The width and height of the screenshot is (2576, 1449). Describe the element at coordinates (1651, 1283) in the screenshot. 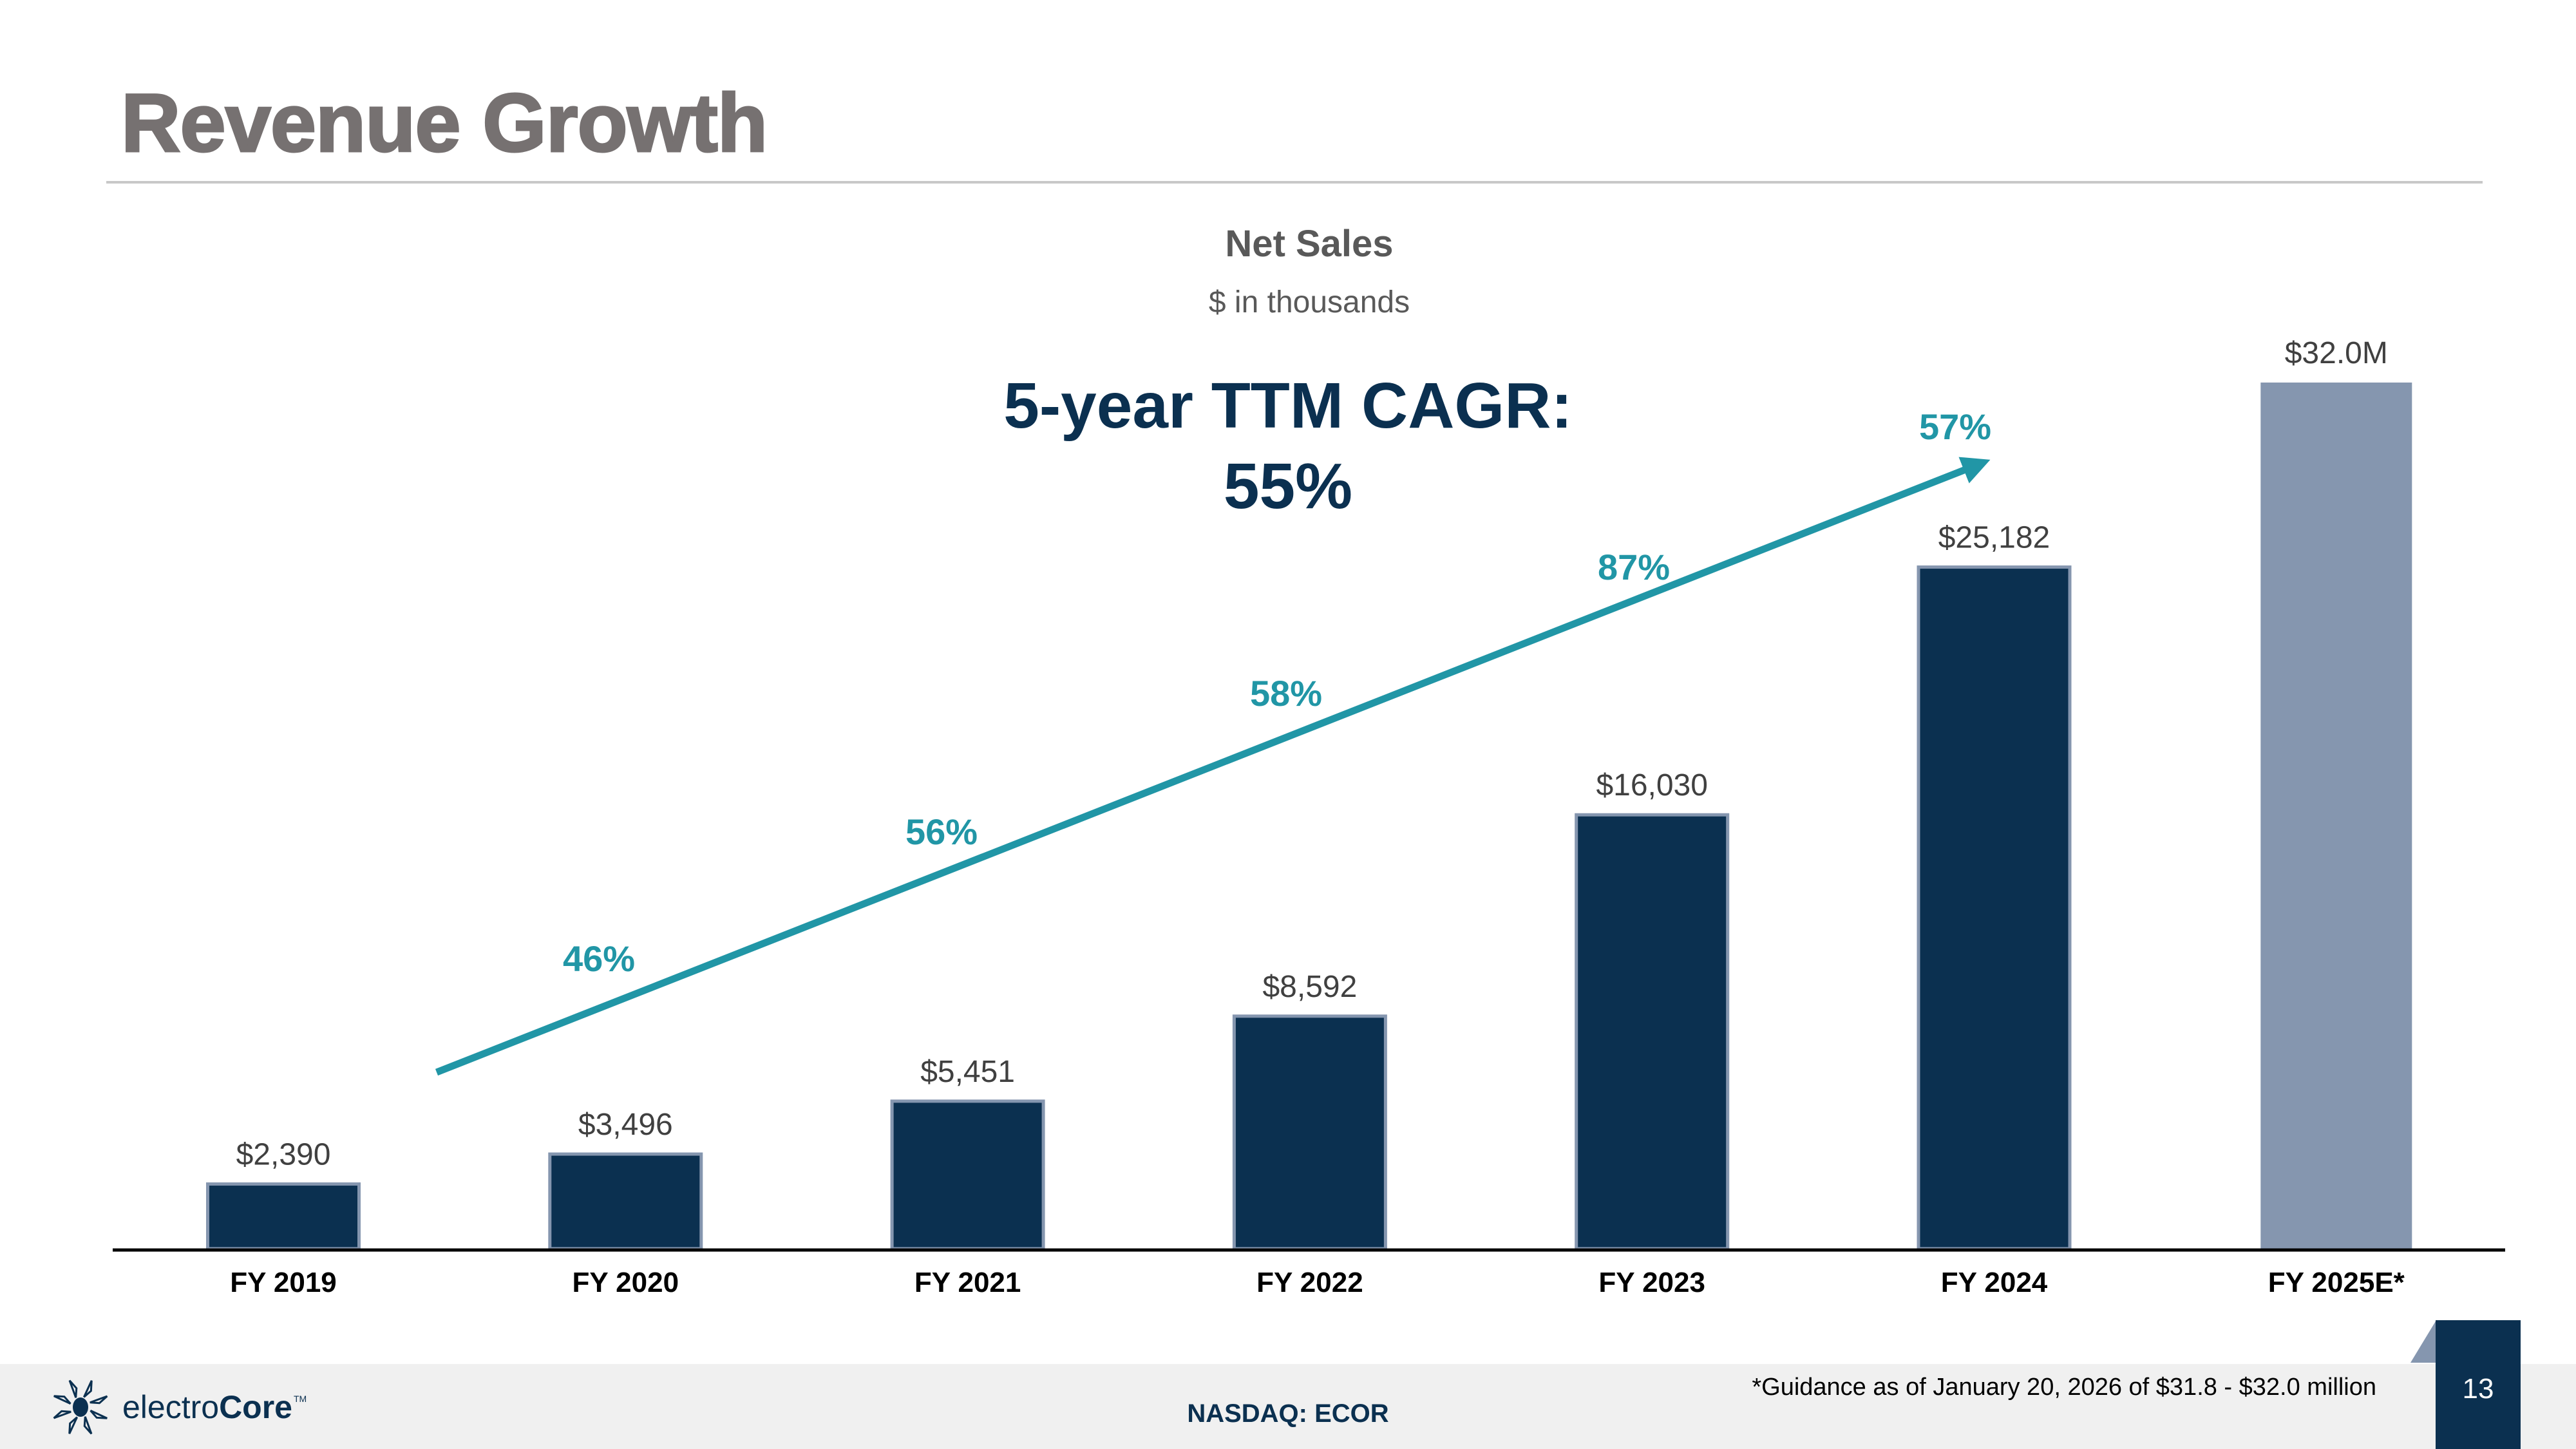

I see `category-label: FY 2023` at that location.